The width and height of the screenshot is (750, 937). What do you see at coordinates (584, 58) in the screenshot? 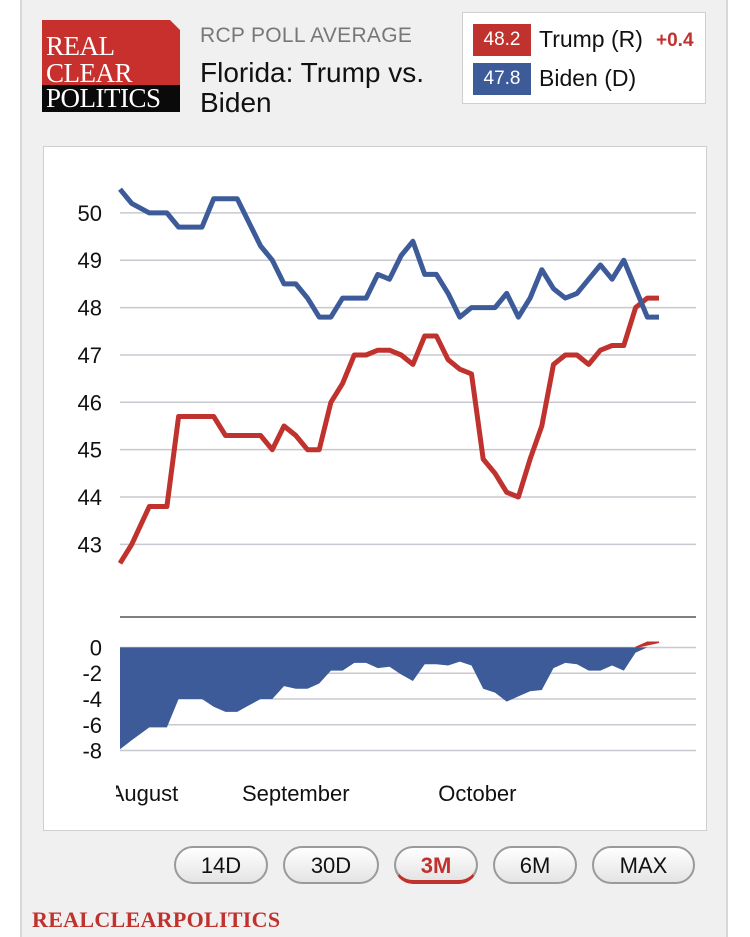
I see `legend-box: 48.2 Trump (R) +0.4 47.8 Biden (D)` at bounding box center [584, 58].